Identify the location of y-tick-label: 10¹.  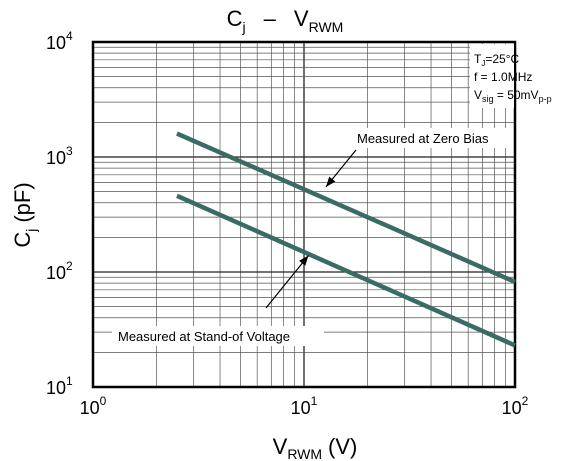
(59, 386).